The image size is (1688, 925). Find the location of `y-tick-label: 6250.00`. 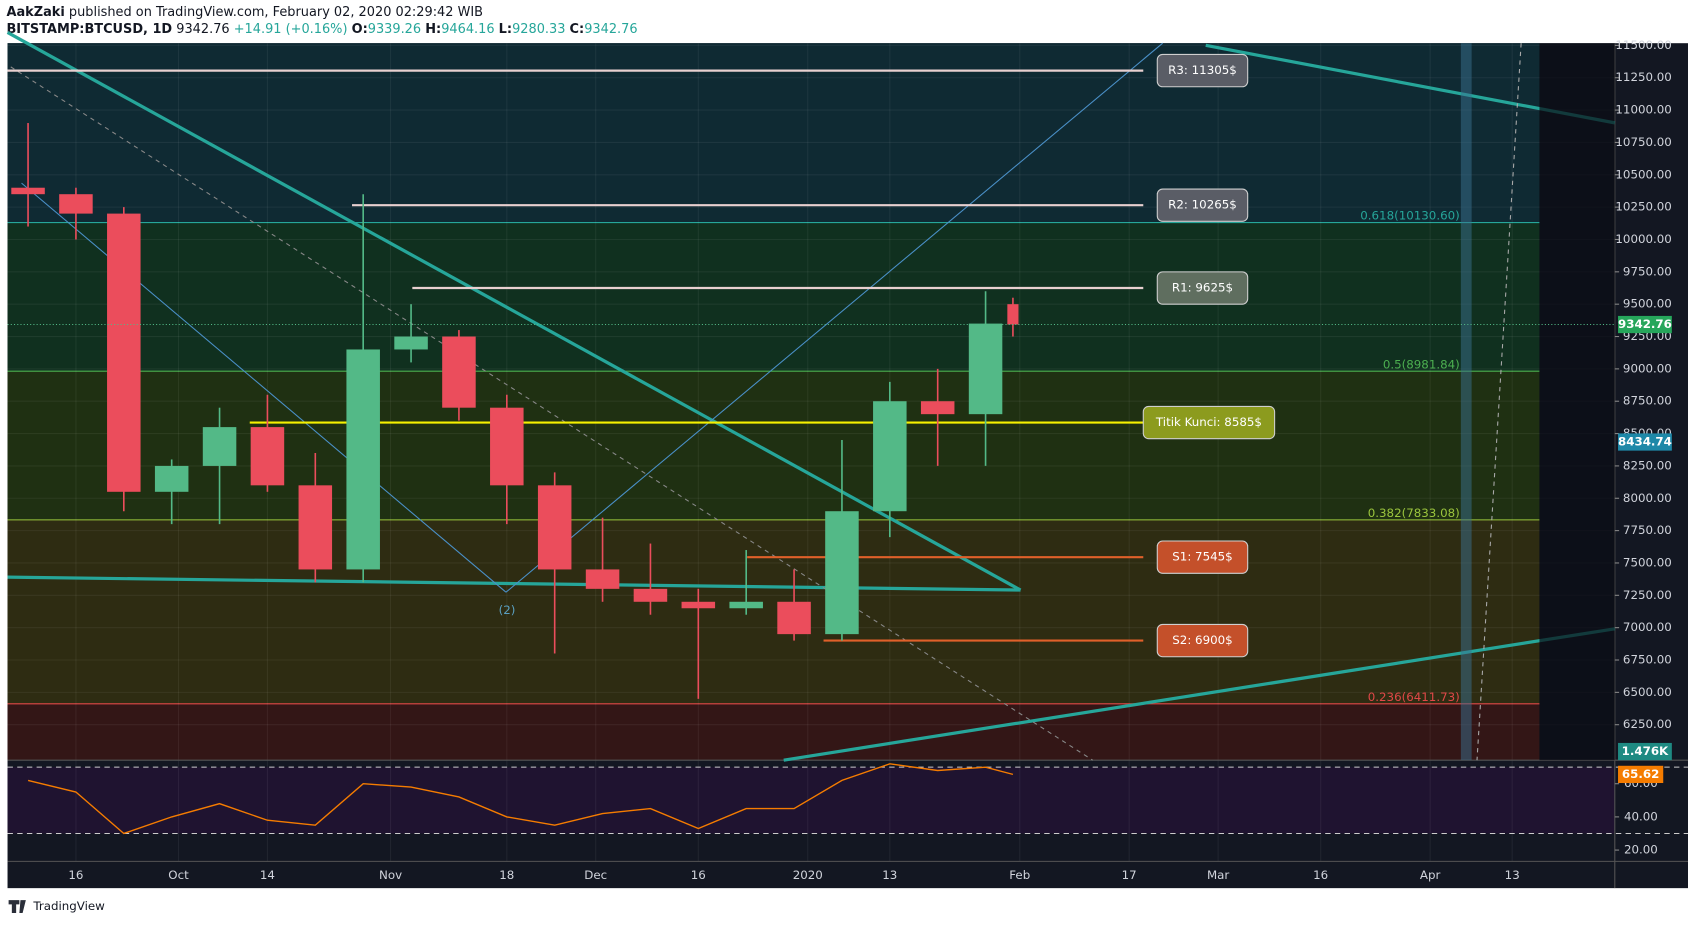

y-tick-label: 6250.00 is located at coordinates (1647, 724).